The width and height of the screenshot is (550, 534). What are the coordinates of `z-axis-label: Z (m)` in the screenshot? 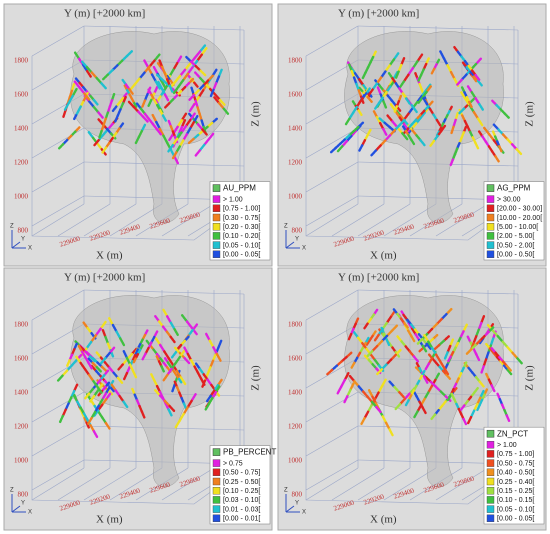 It's located at (530, 114).